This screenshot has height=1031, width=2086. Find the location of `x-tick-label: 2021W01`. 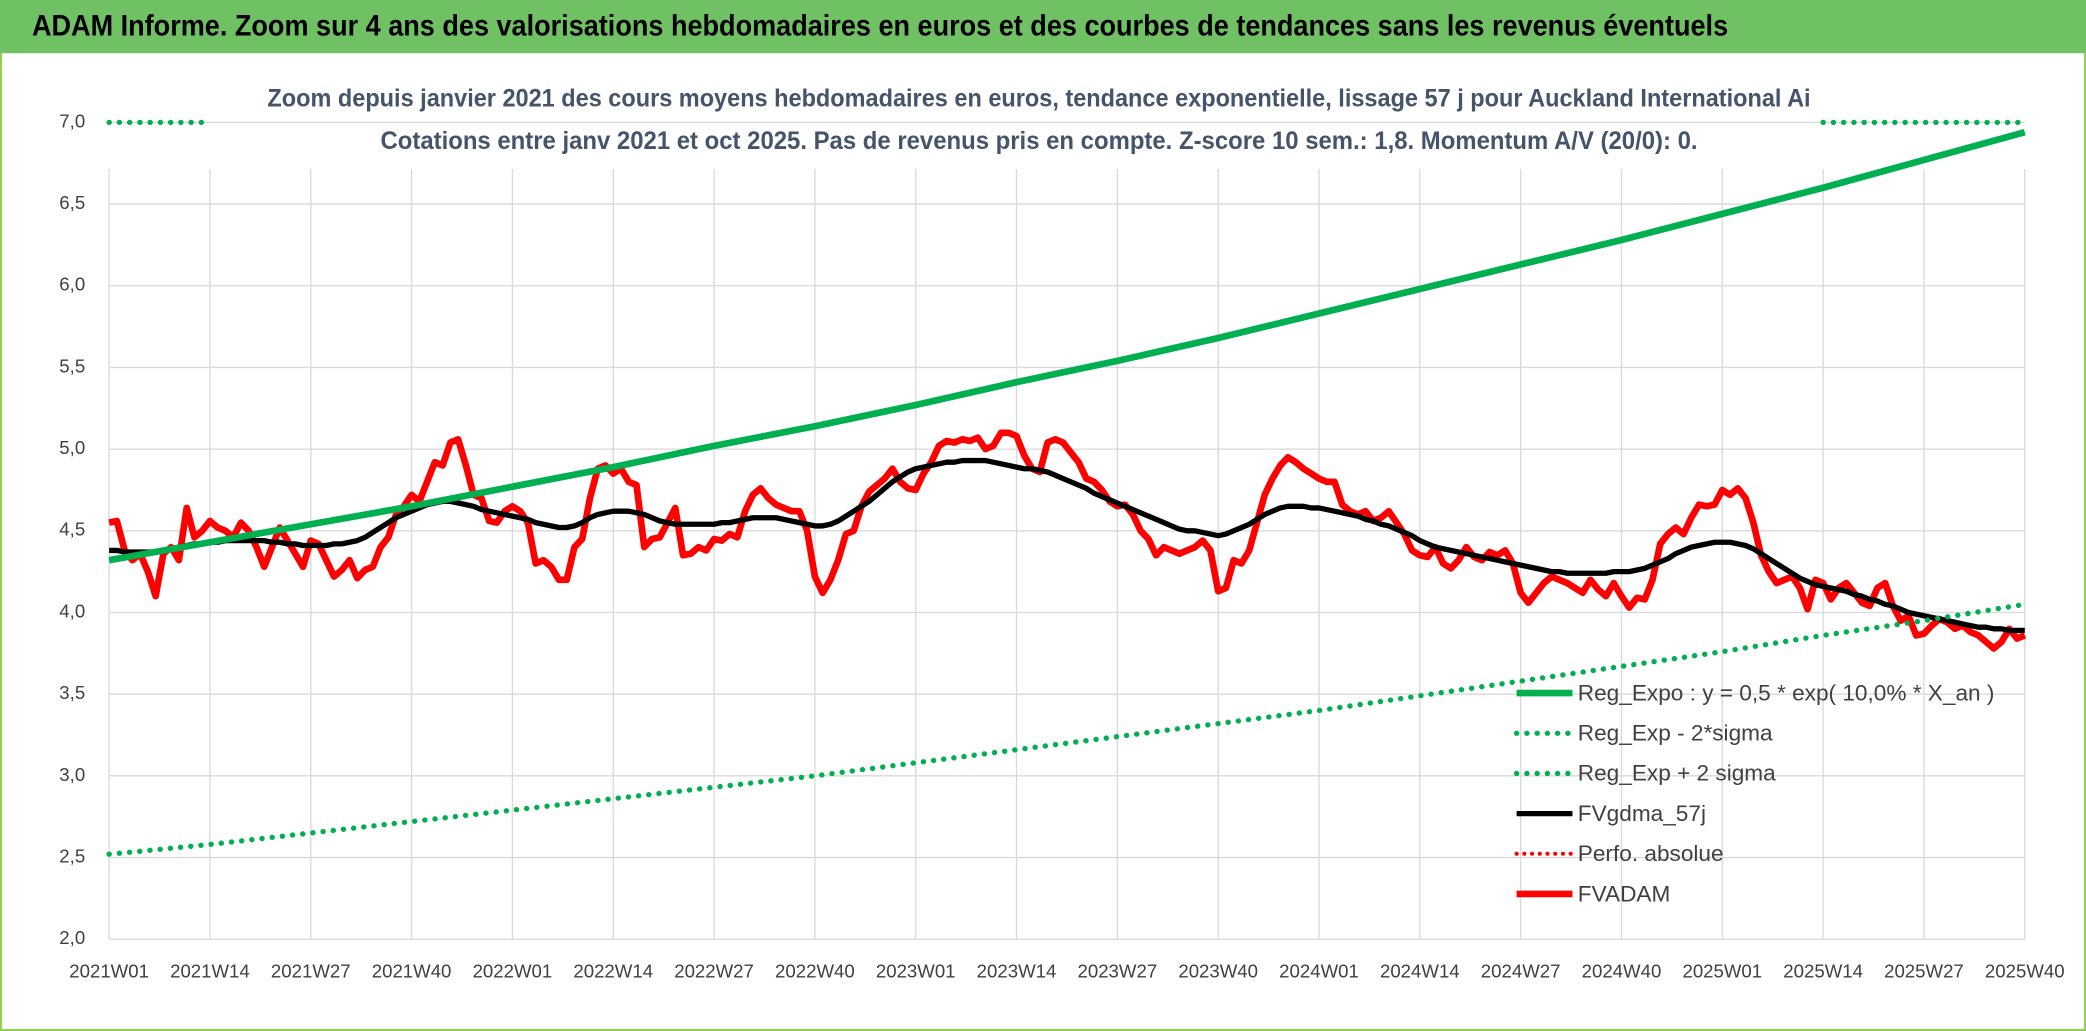

x-tick-label: 2021W01 is located at coordinates (109, 970).